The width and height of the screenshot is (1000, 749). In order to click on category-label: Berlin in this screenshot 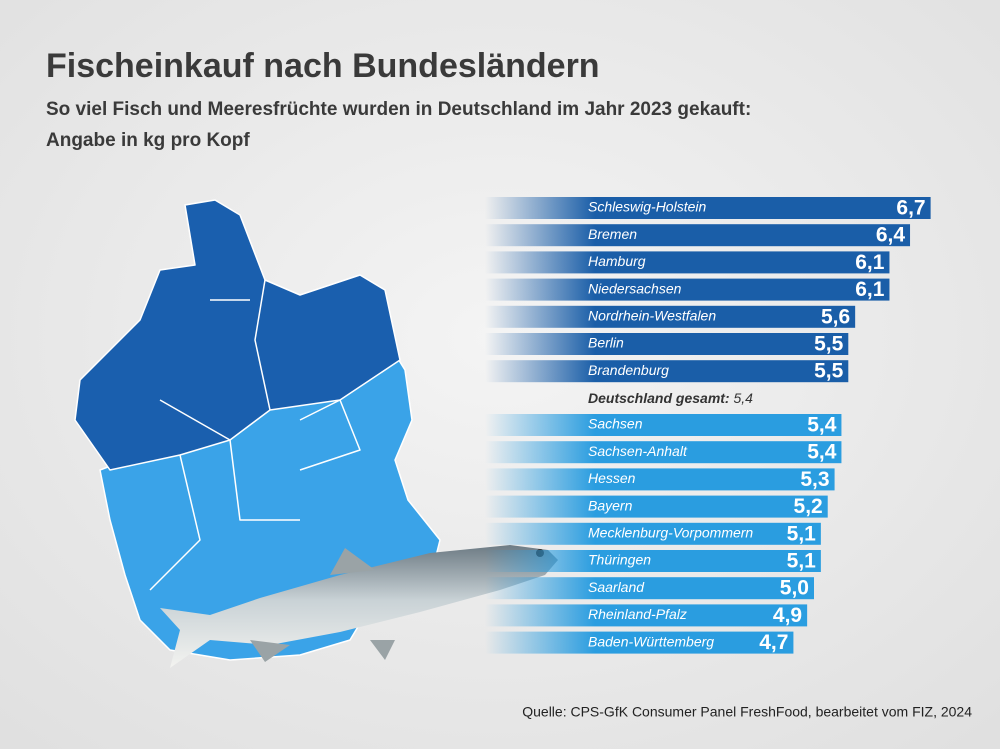, I will do `click(606, 343)`.